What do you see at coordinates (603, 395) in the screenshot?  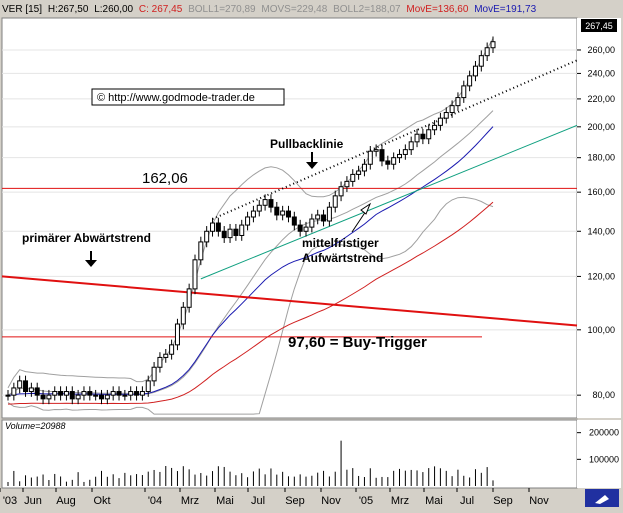 I see `y-tick-label: 80,00` at bounding box center [603, 395].